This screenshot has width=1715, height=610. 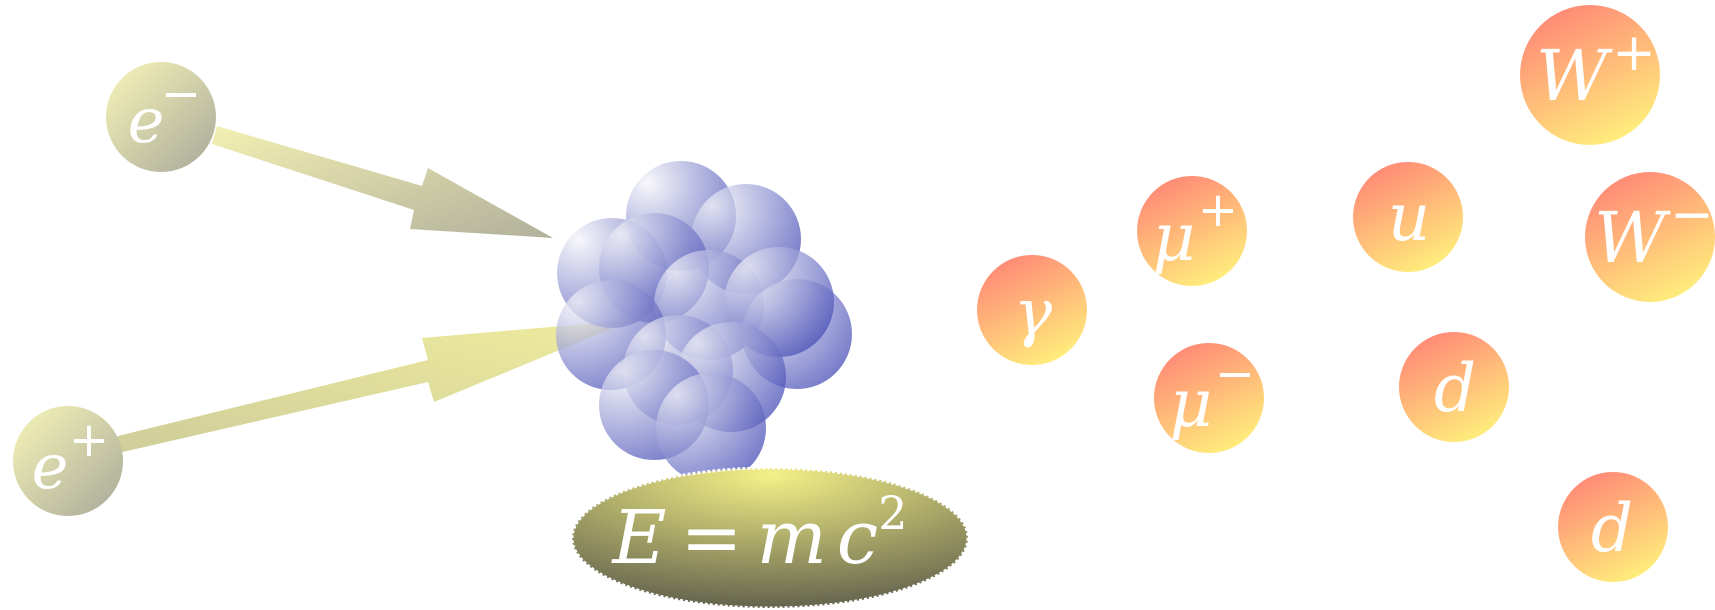 I want to click on muon-minus-particle: μ −, so click(x=1209, y=398).